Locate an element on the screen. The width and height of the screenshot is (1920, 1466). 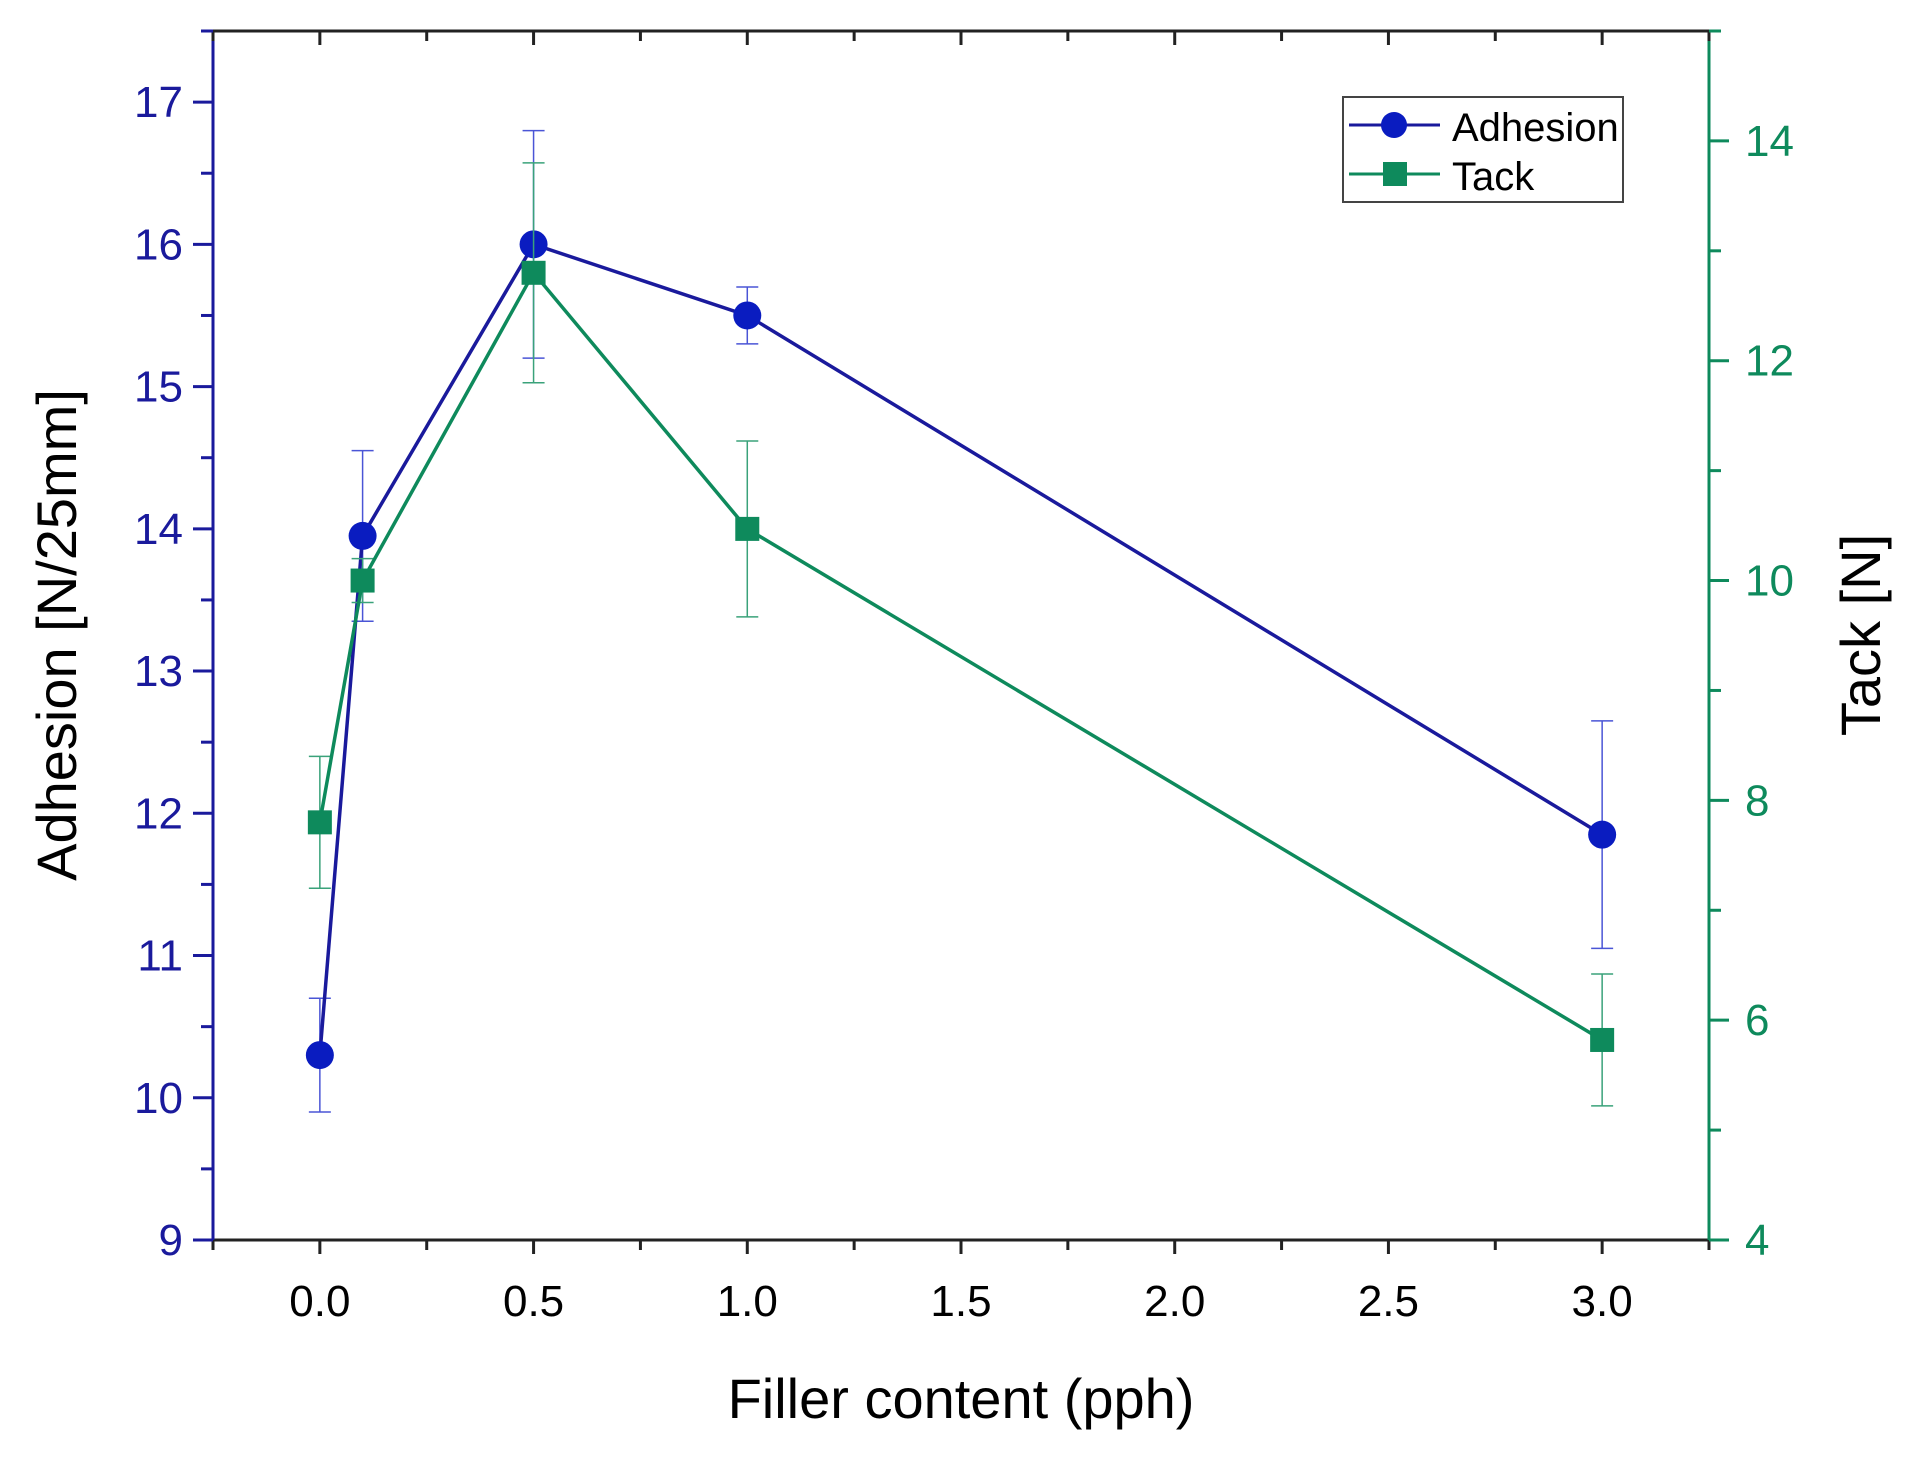
x-tick-label: 3.0 is located at coordinates (1602, 1301).